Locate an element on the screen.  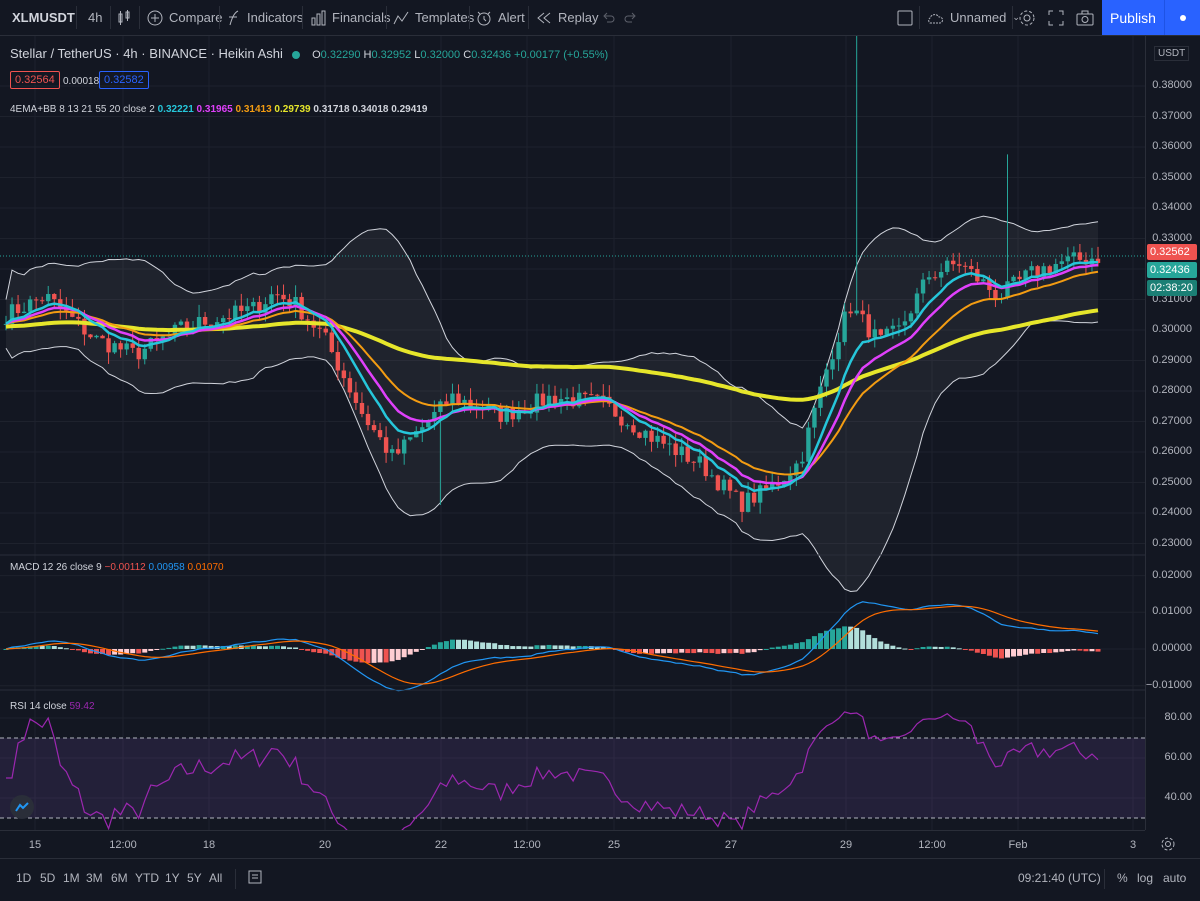
alert-button: Alert is located at coordinates (500, 17).